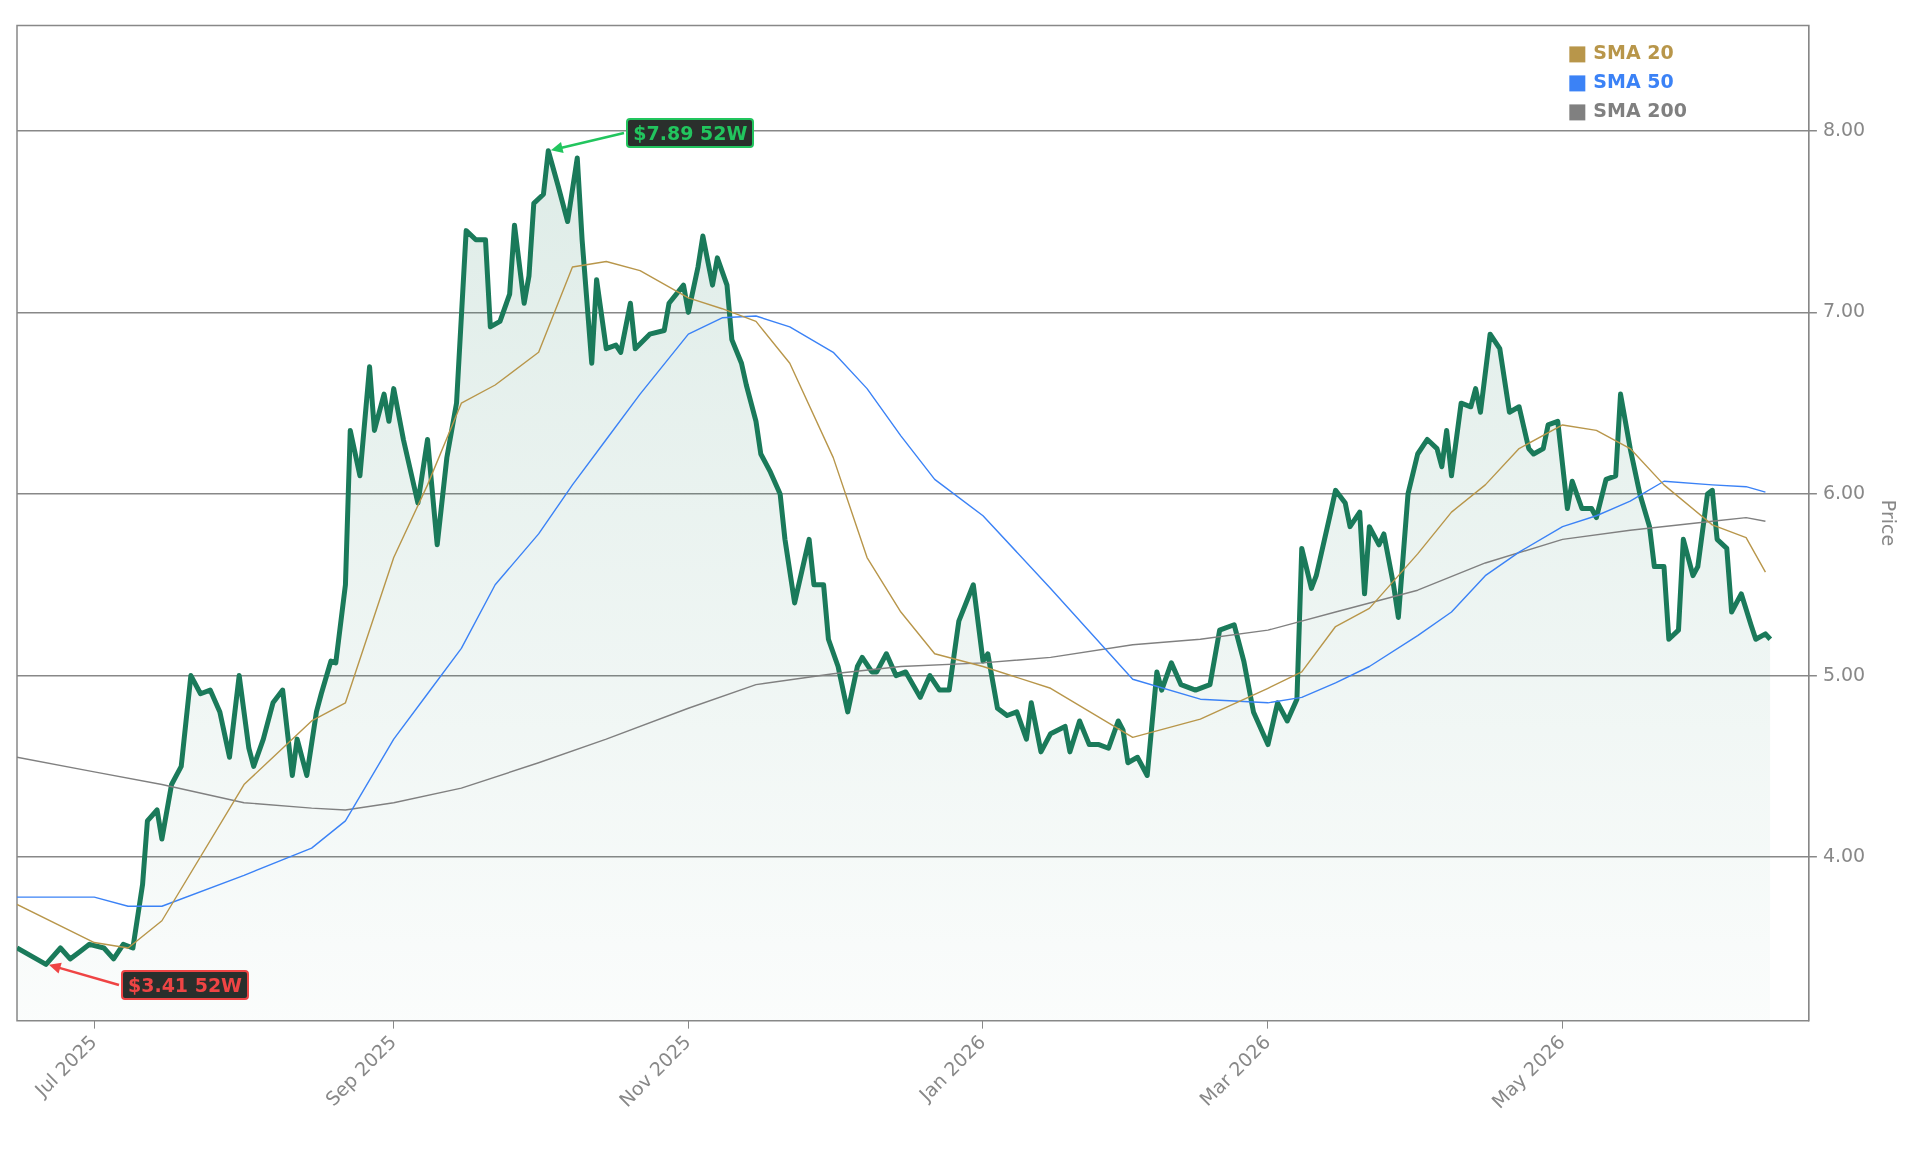 Image resolution: width=1929 pixels, height=1153 pixels. Describe the element at coordinates (1844, 310) in the screenshot. I see `y-tick-label: 7.00` at that location.